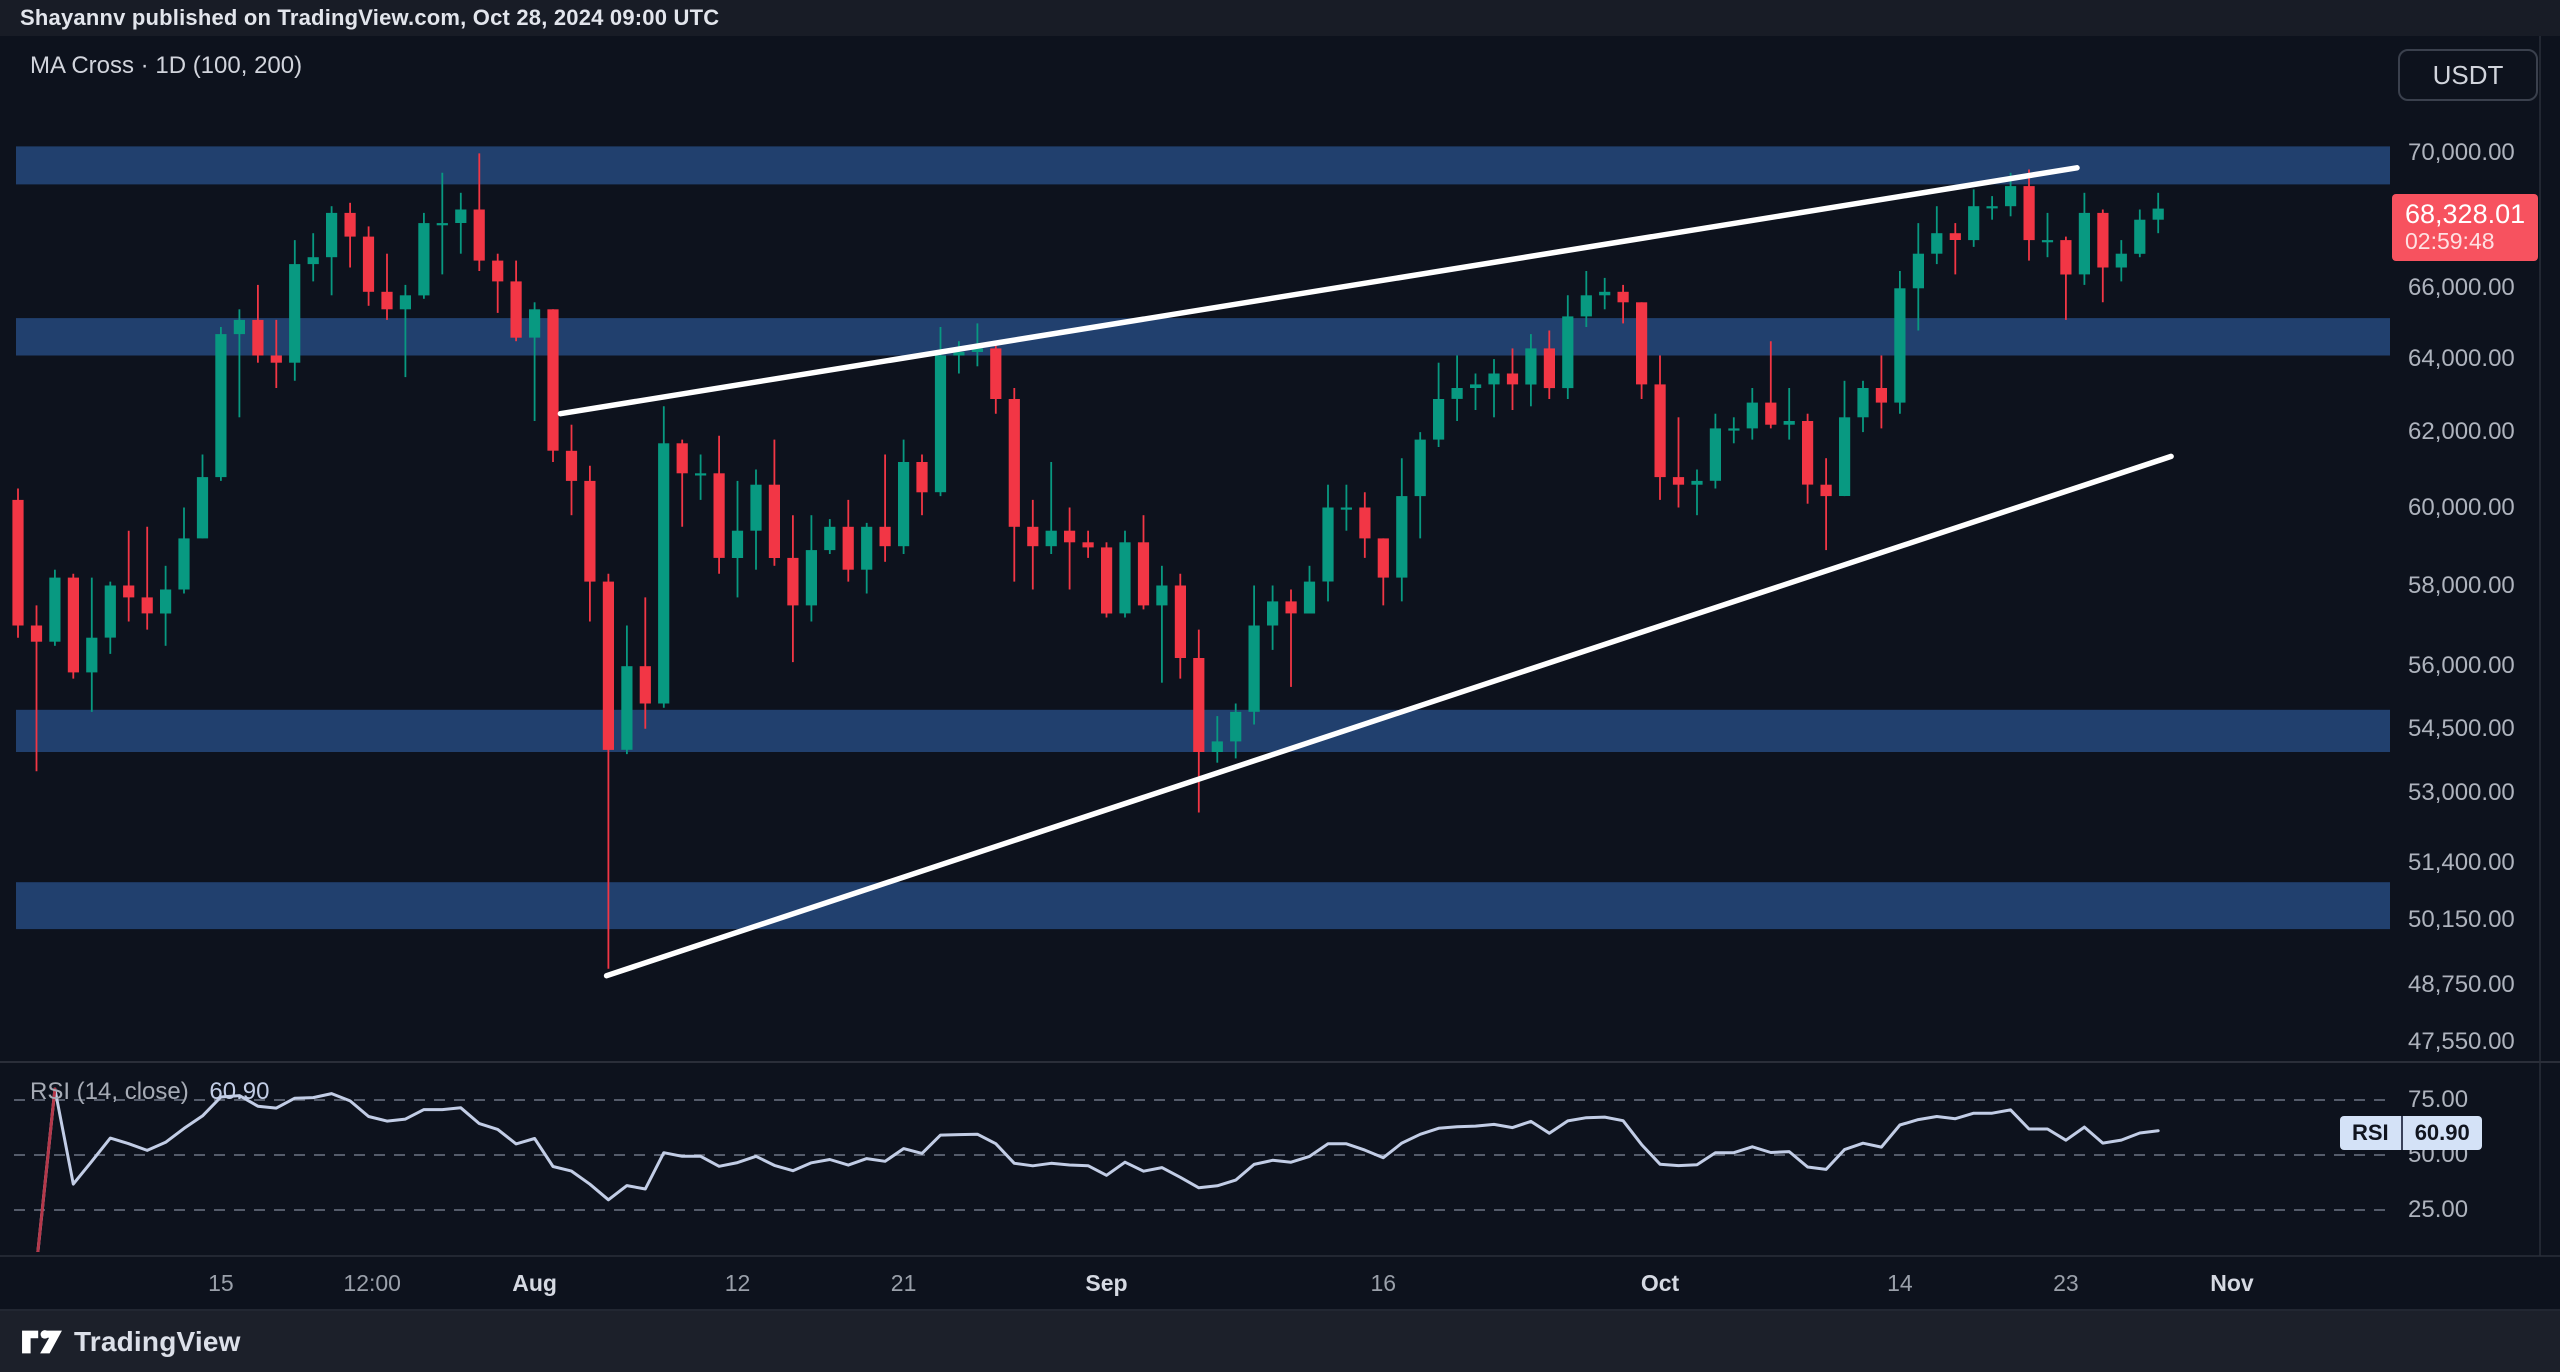  Describe the element at coordinates (1318, 291) in the screenshot. I see `trendline-upper` at that location.